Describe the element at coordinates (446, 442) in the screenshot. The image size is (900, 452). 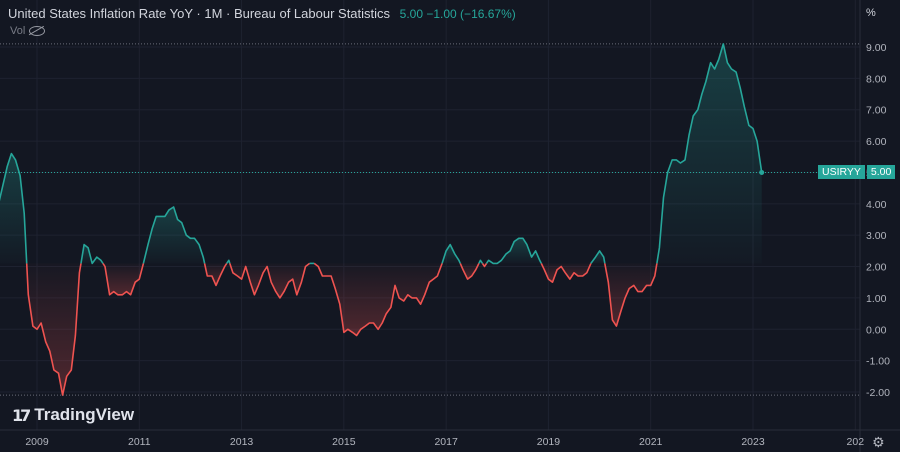
I see `x-tick-label: 2017` at that location.